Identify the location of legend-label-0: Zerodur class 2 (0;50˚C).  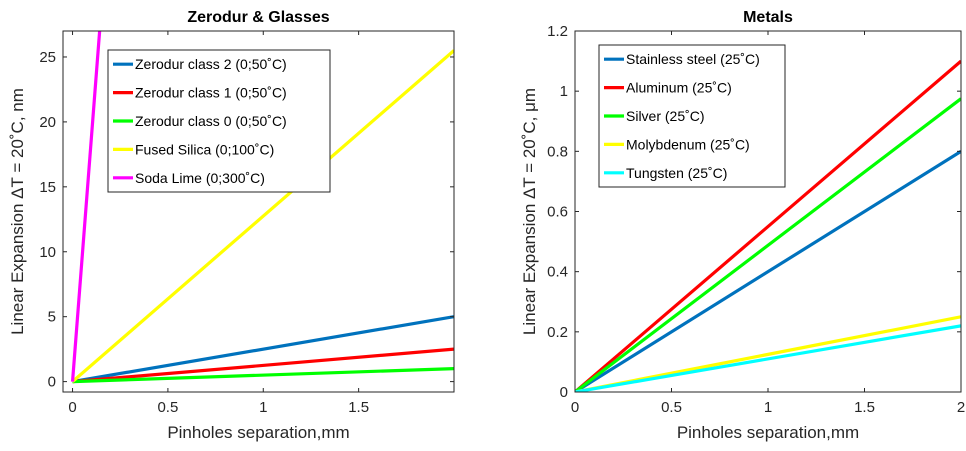
(211, 64).